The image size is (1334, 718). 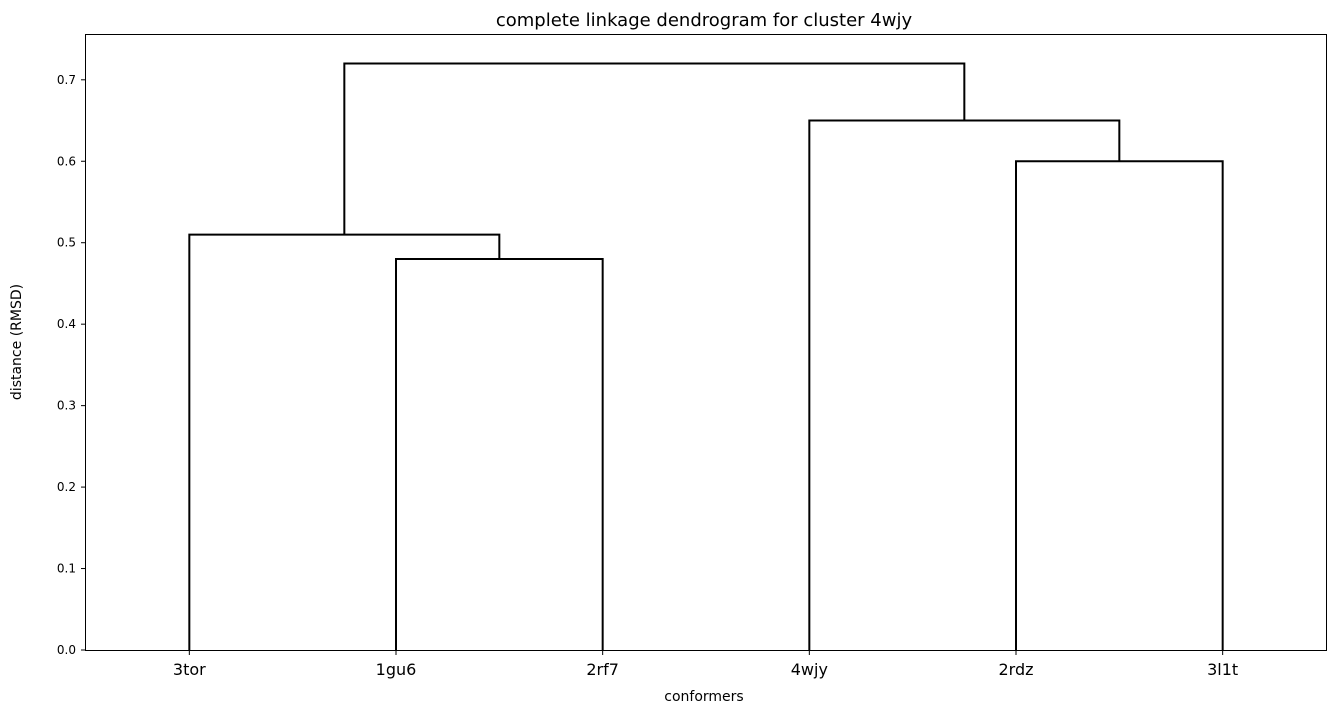 I want to click on x-tick-label: 3l1t, so click(x=1222, y=669).